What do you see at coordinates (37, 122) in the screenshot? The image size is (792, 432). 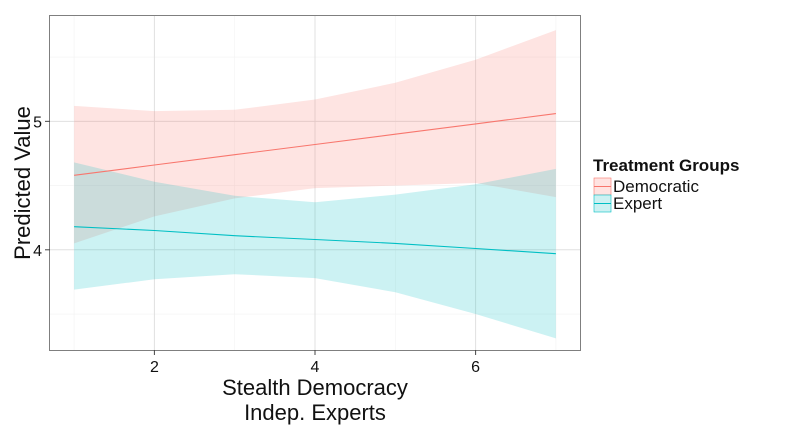 I see `y-tick-label: 5` at bounding box center [37, 122].